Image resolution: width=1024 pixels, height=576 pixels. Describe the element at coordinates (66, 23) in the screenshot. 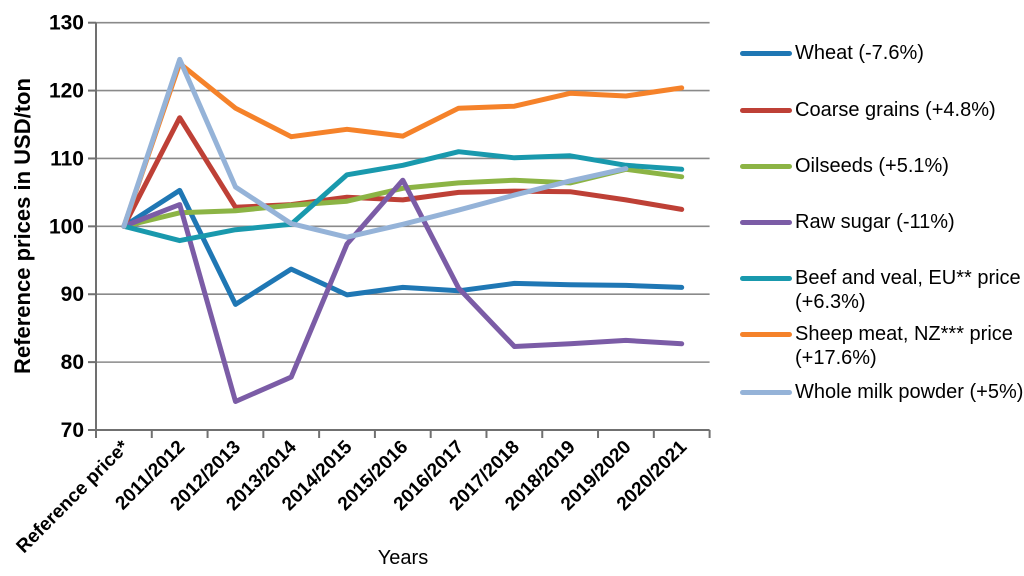

I see `y-tick-label: 130` at that location.